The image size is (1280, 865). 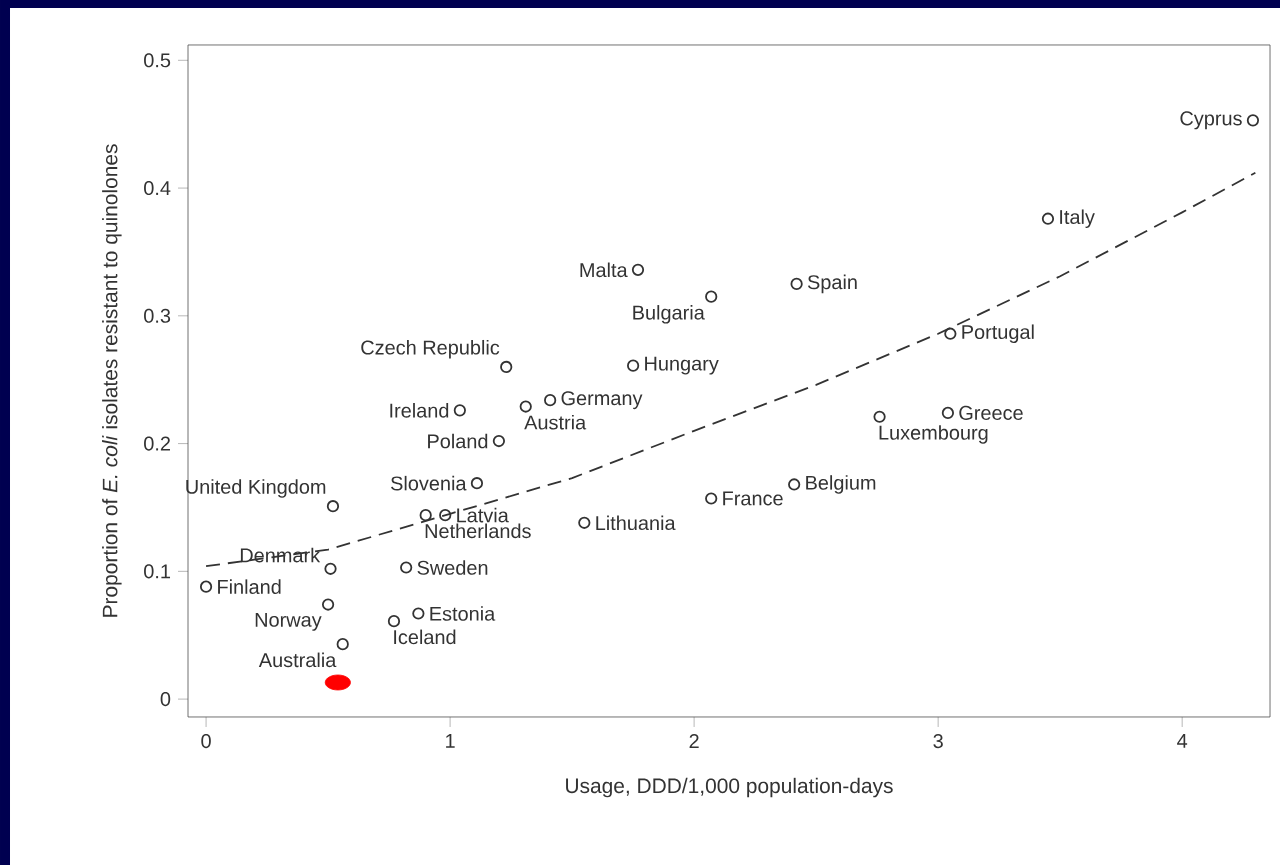 I want to click on annotation: Spain, so click(x=832, y=284).